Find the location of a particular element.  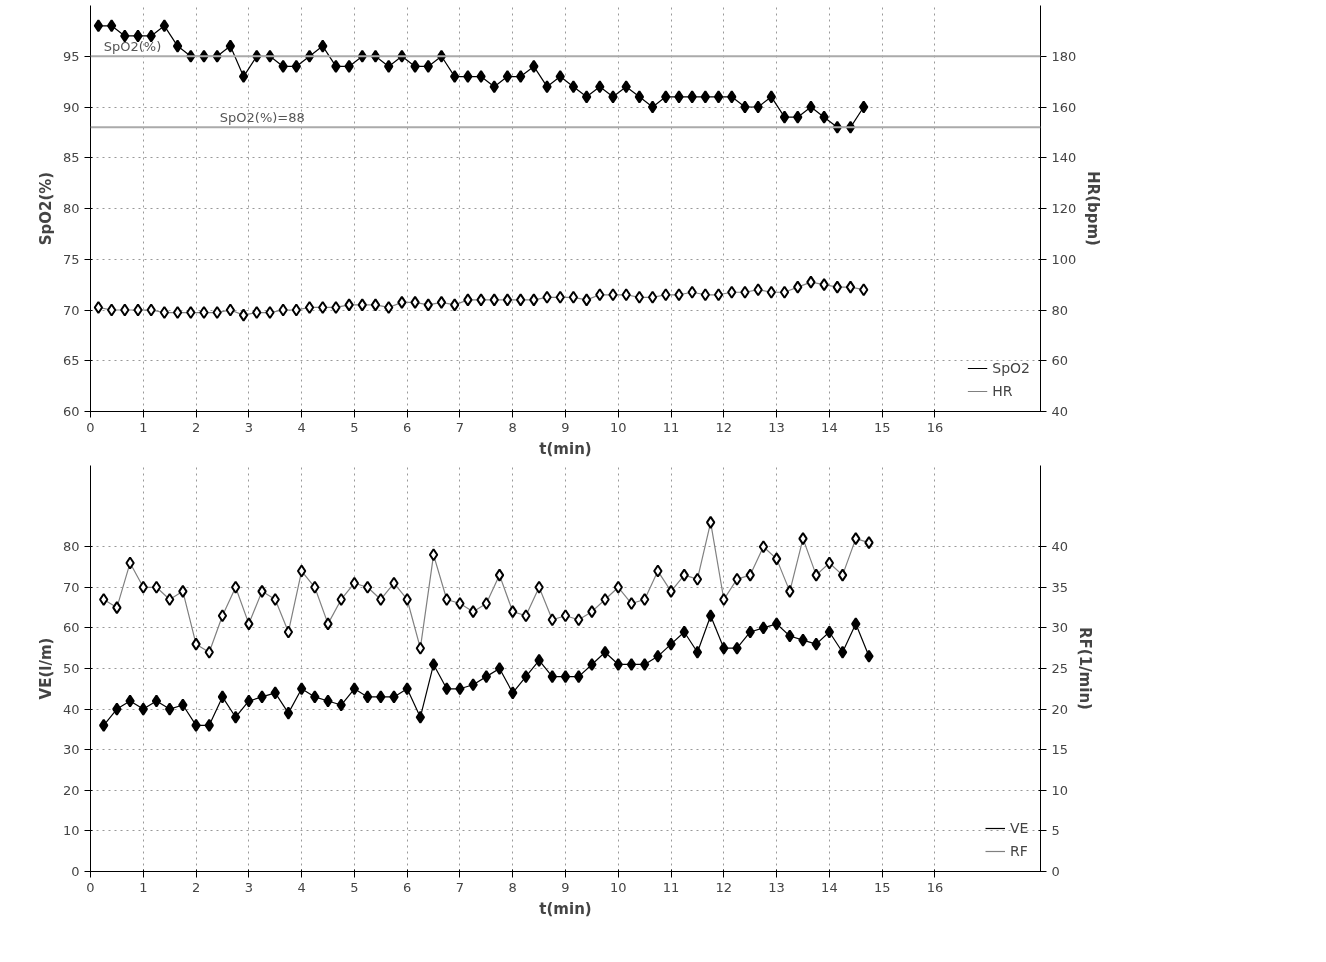

y2-axis-title: HR(bpm) is located at coordinates (1093, 208).